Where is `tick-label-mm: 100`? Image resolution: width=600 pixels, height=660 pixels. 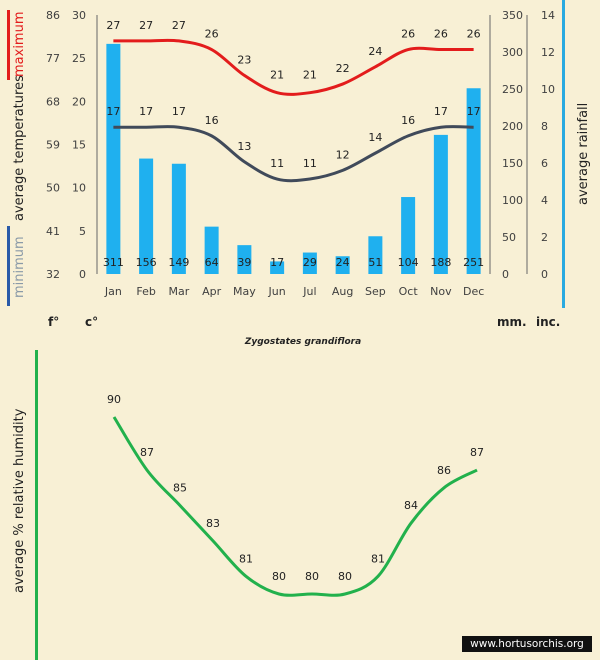
tick-label-mm: 100 is located at coordinates (512, 200).